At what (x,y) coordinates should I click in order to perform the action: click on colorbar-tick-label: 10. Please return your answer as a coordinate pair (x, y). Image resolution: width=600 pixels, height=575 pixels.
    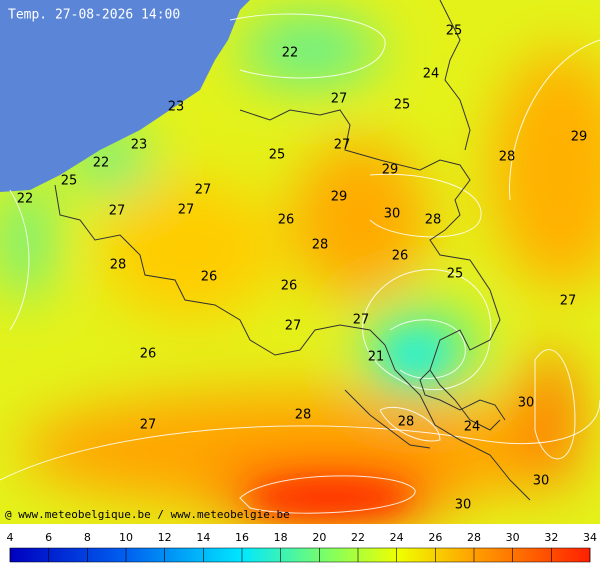
    Looking at the image, I should click on (126, 537).